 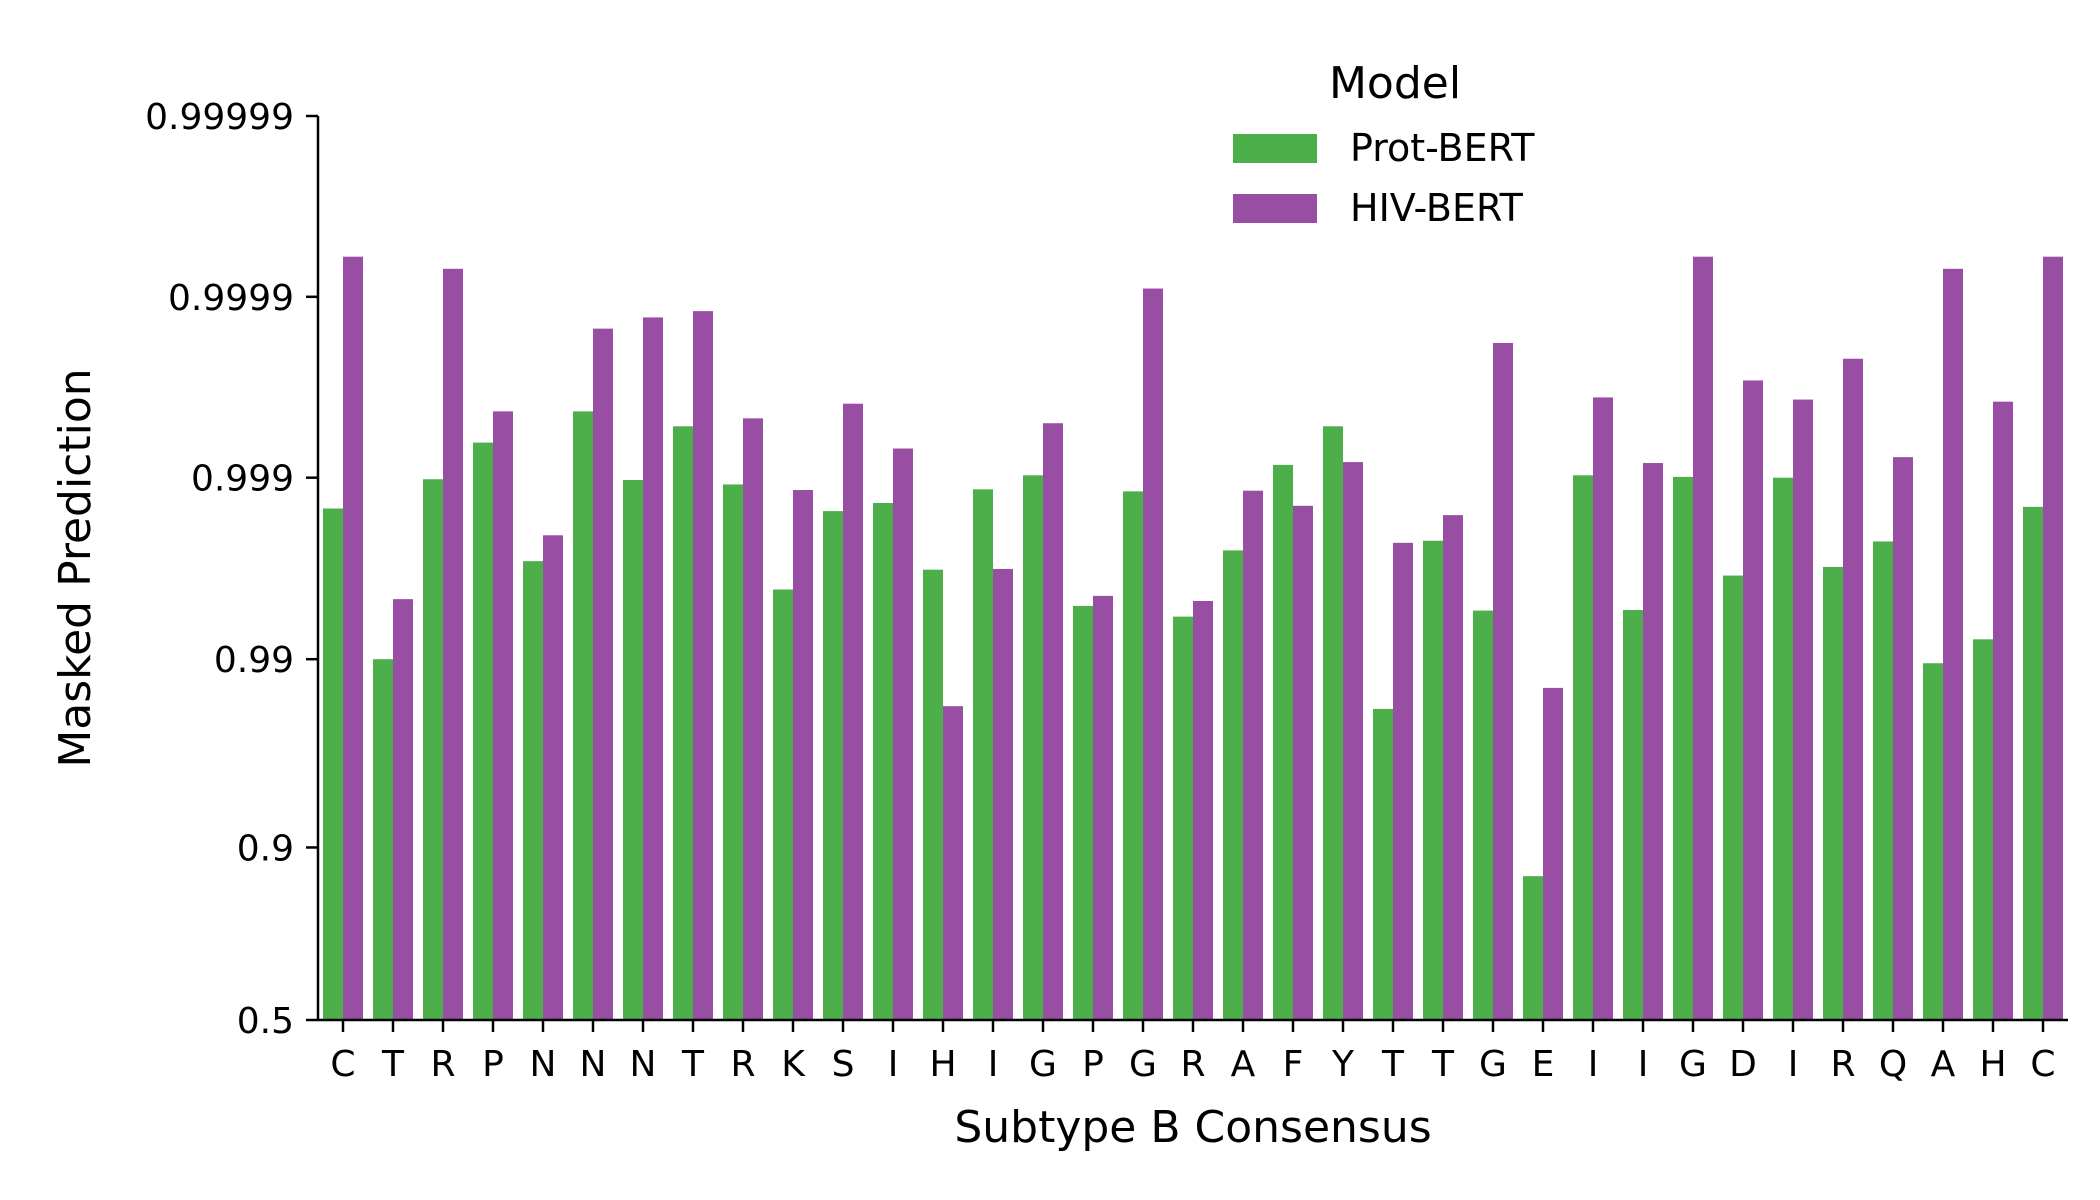 I want to click on x-tick-label: C, so click(x=342, y=1064).